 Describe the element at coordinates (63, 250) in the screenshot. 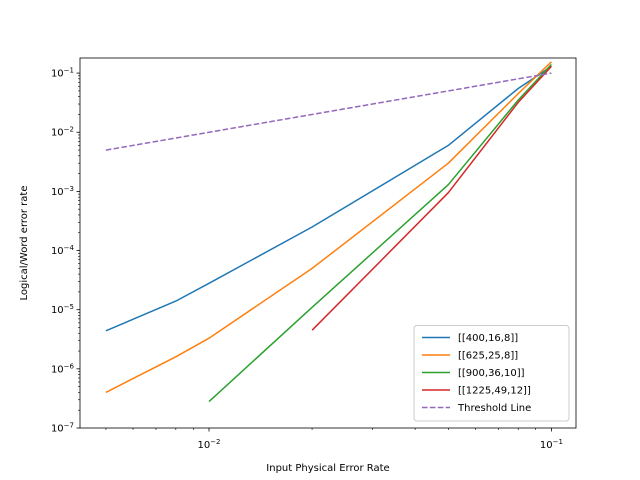

I see `y-tick-label-4: 10⁻⁴` at that location.